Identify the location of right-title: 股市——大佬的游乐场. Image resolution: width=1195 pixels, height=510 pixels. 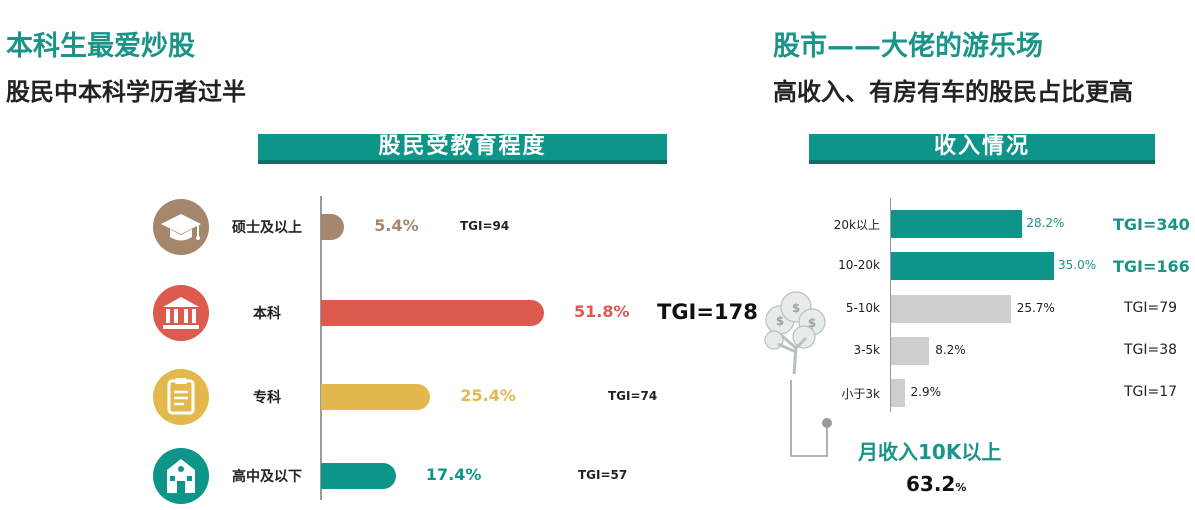
(908, 46).